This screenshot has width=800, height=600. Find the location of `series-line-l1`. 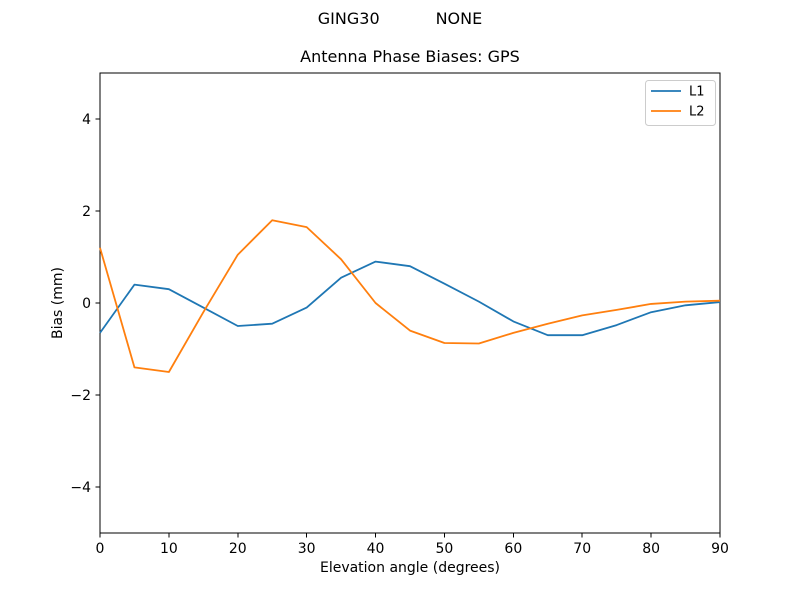

series-line-l1 is located at coordinates (410, 298).